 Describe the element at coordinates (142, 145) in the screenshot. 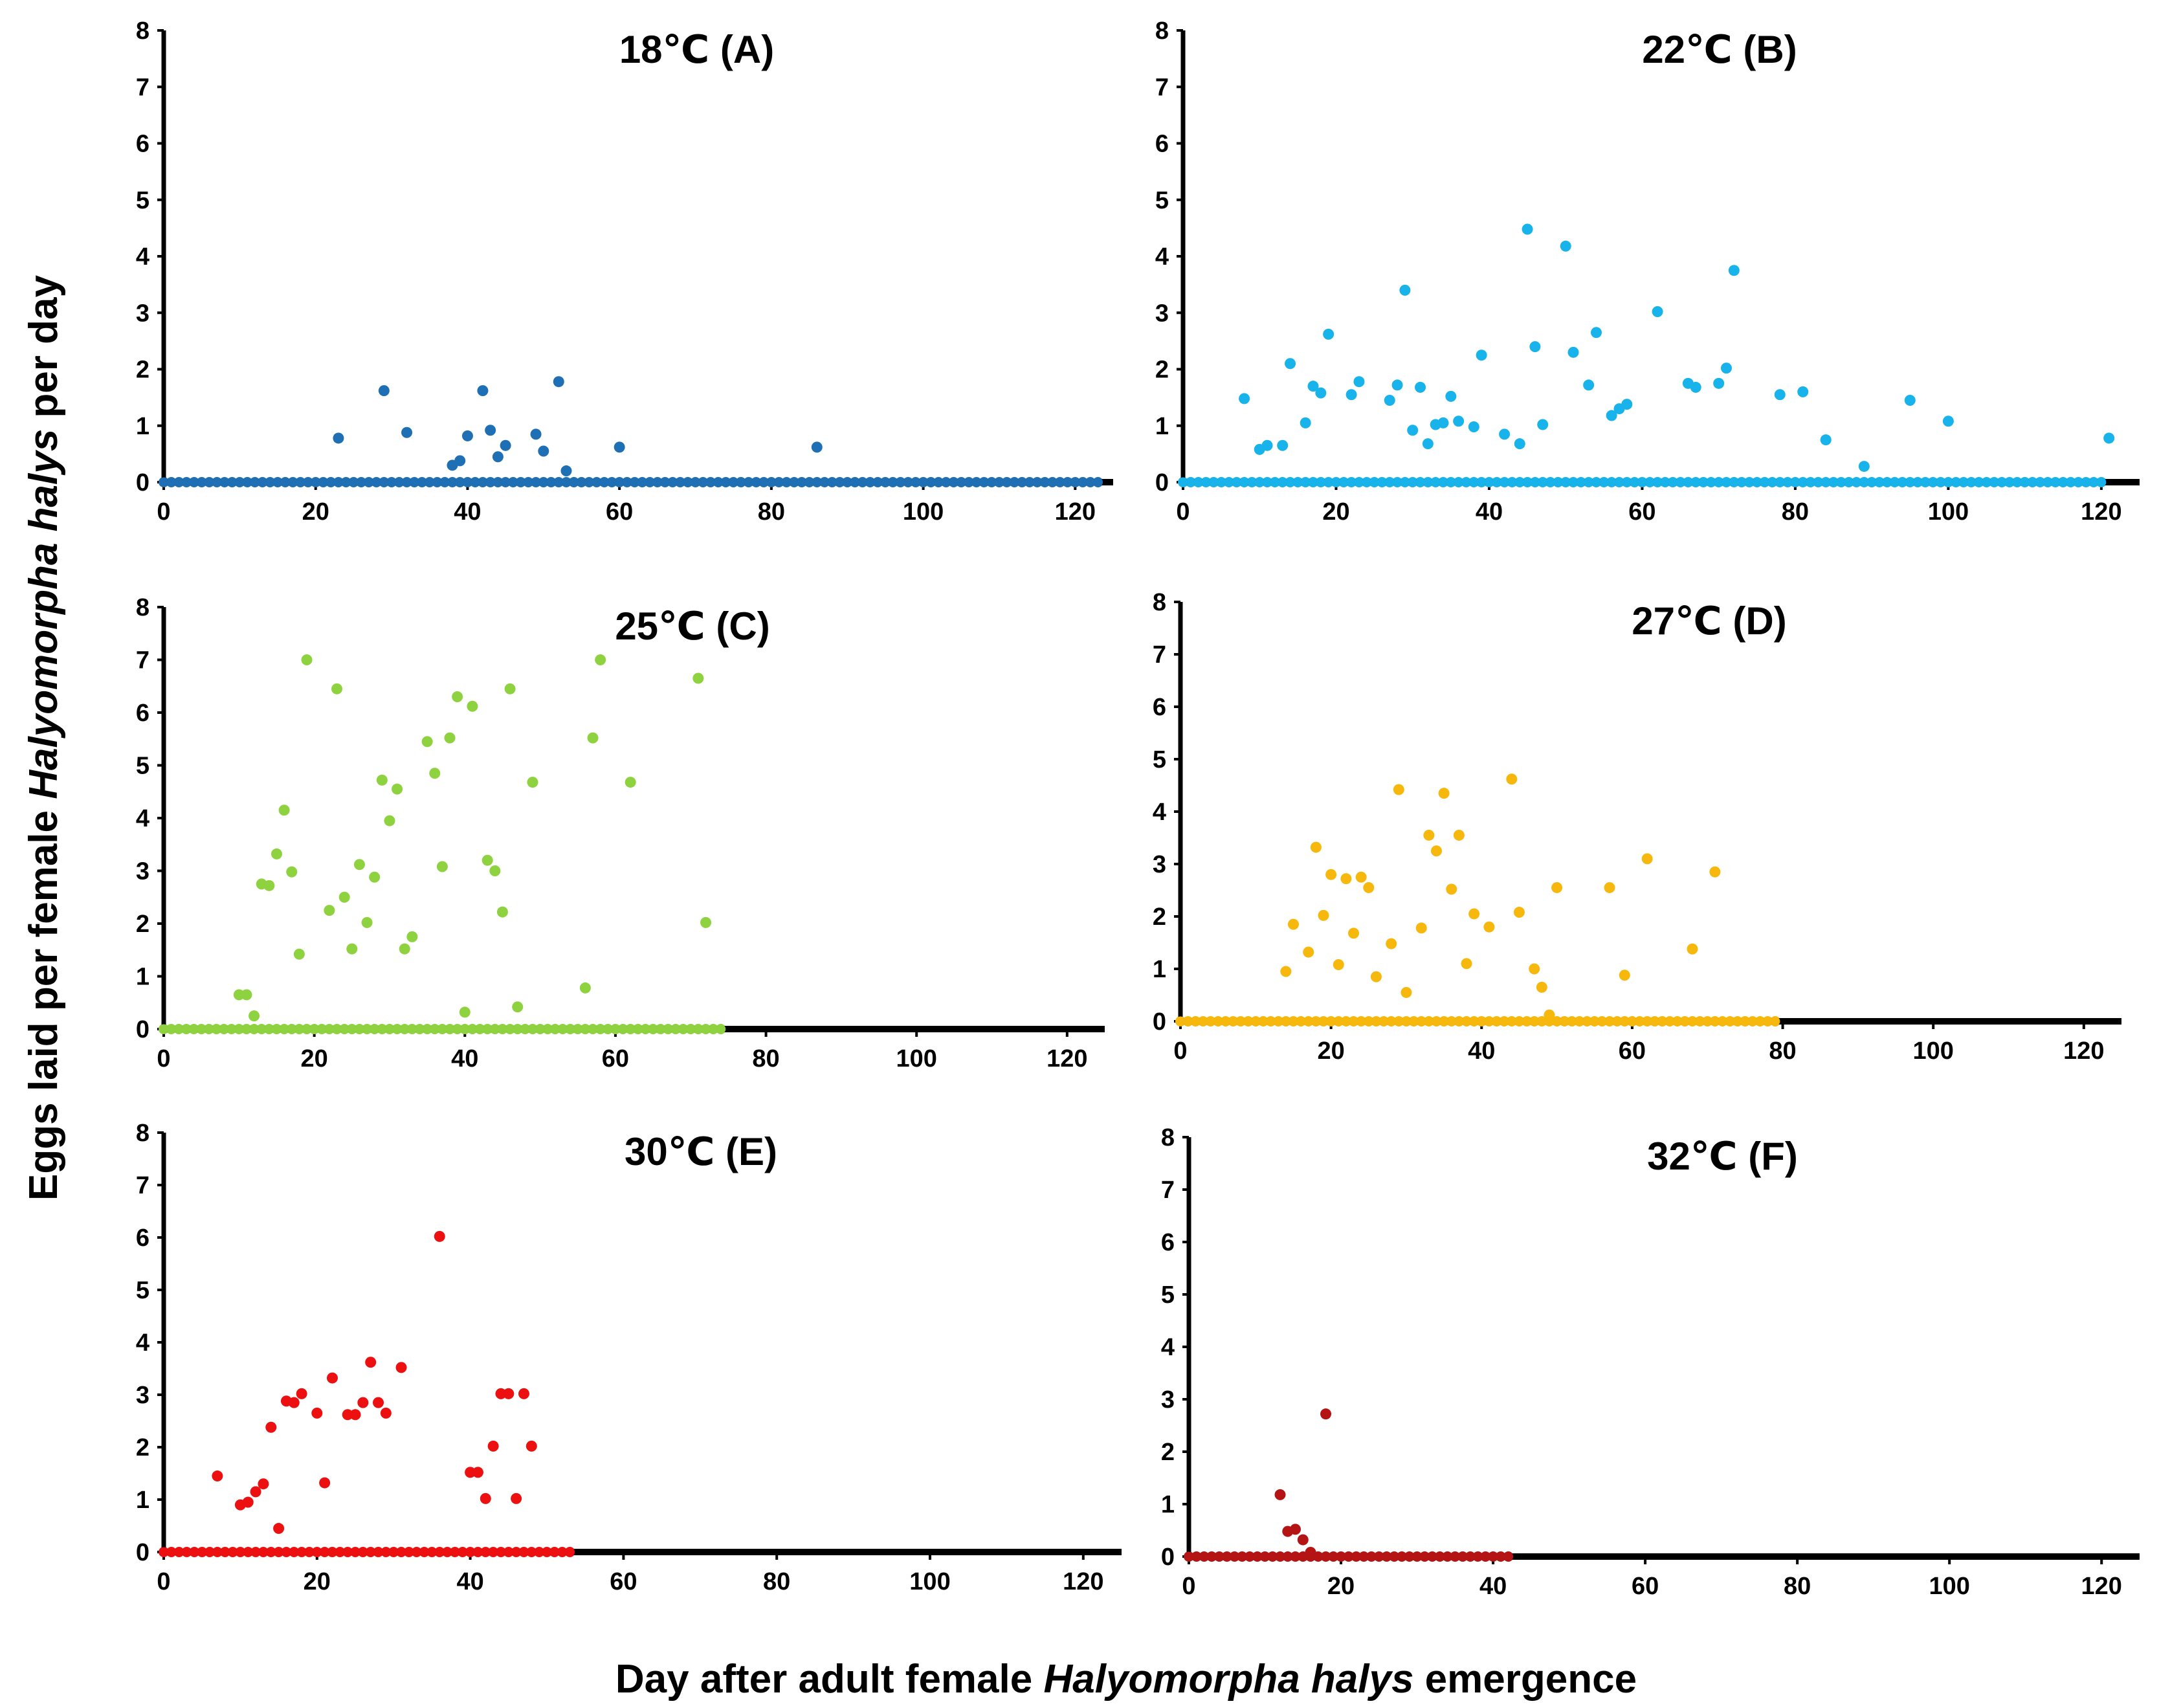

I see `y-tick-label: 6` at that location.